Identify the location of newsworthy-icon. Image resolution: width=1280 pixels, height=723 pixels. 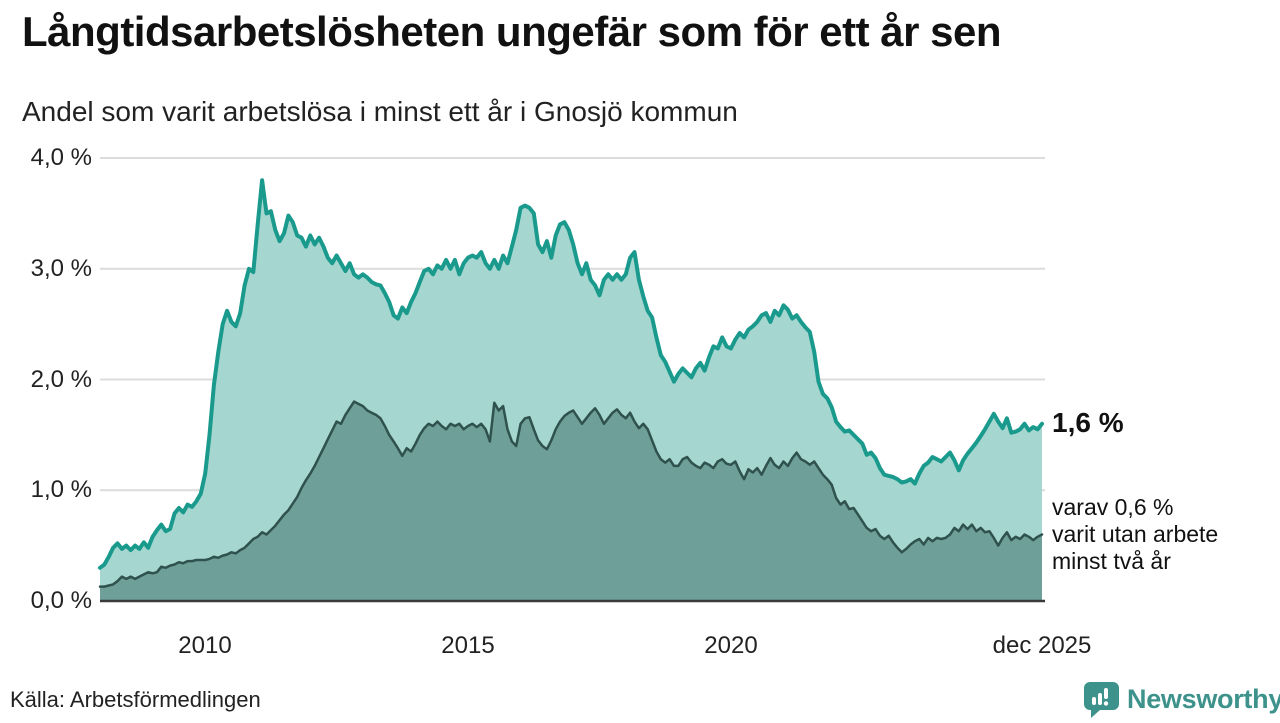
(1101, 699).